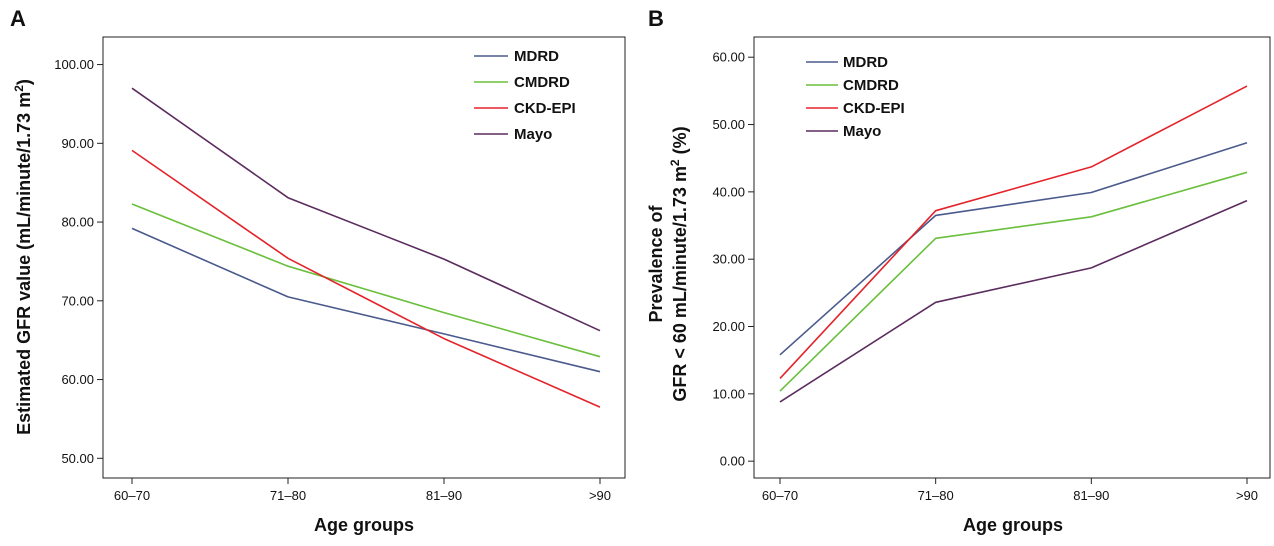  I want to click on y-tick-label: 40.00, so click(728, 191).